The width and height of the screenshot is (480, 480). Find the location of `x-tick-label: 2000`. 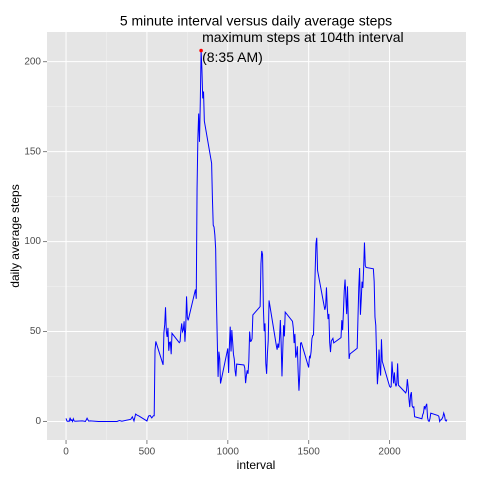

x-tick-label: 2000 is located at coordinates (389, 452).